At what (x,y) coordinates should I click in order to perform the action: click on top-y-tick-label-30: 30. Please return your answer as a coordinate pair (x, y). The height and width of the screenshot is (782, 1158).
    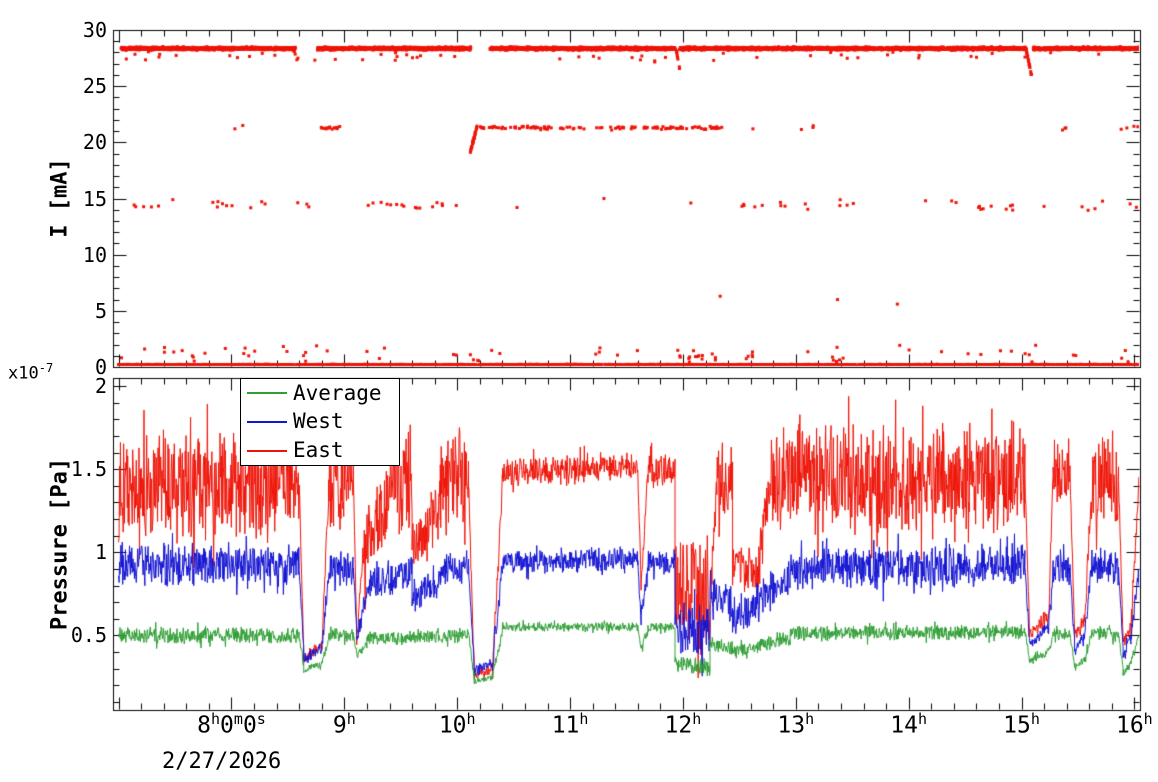
    Looking at the image, I should click on (94, 30).